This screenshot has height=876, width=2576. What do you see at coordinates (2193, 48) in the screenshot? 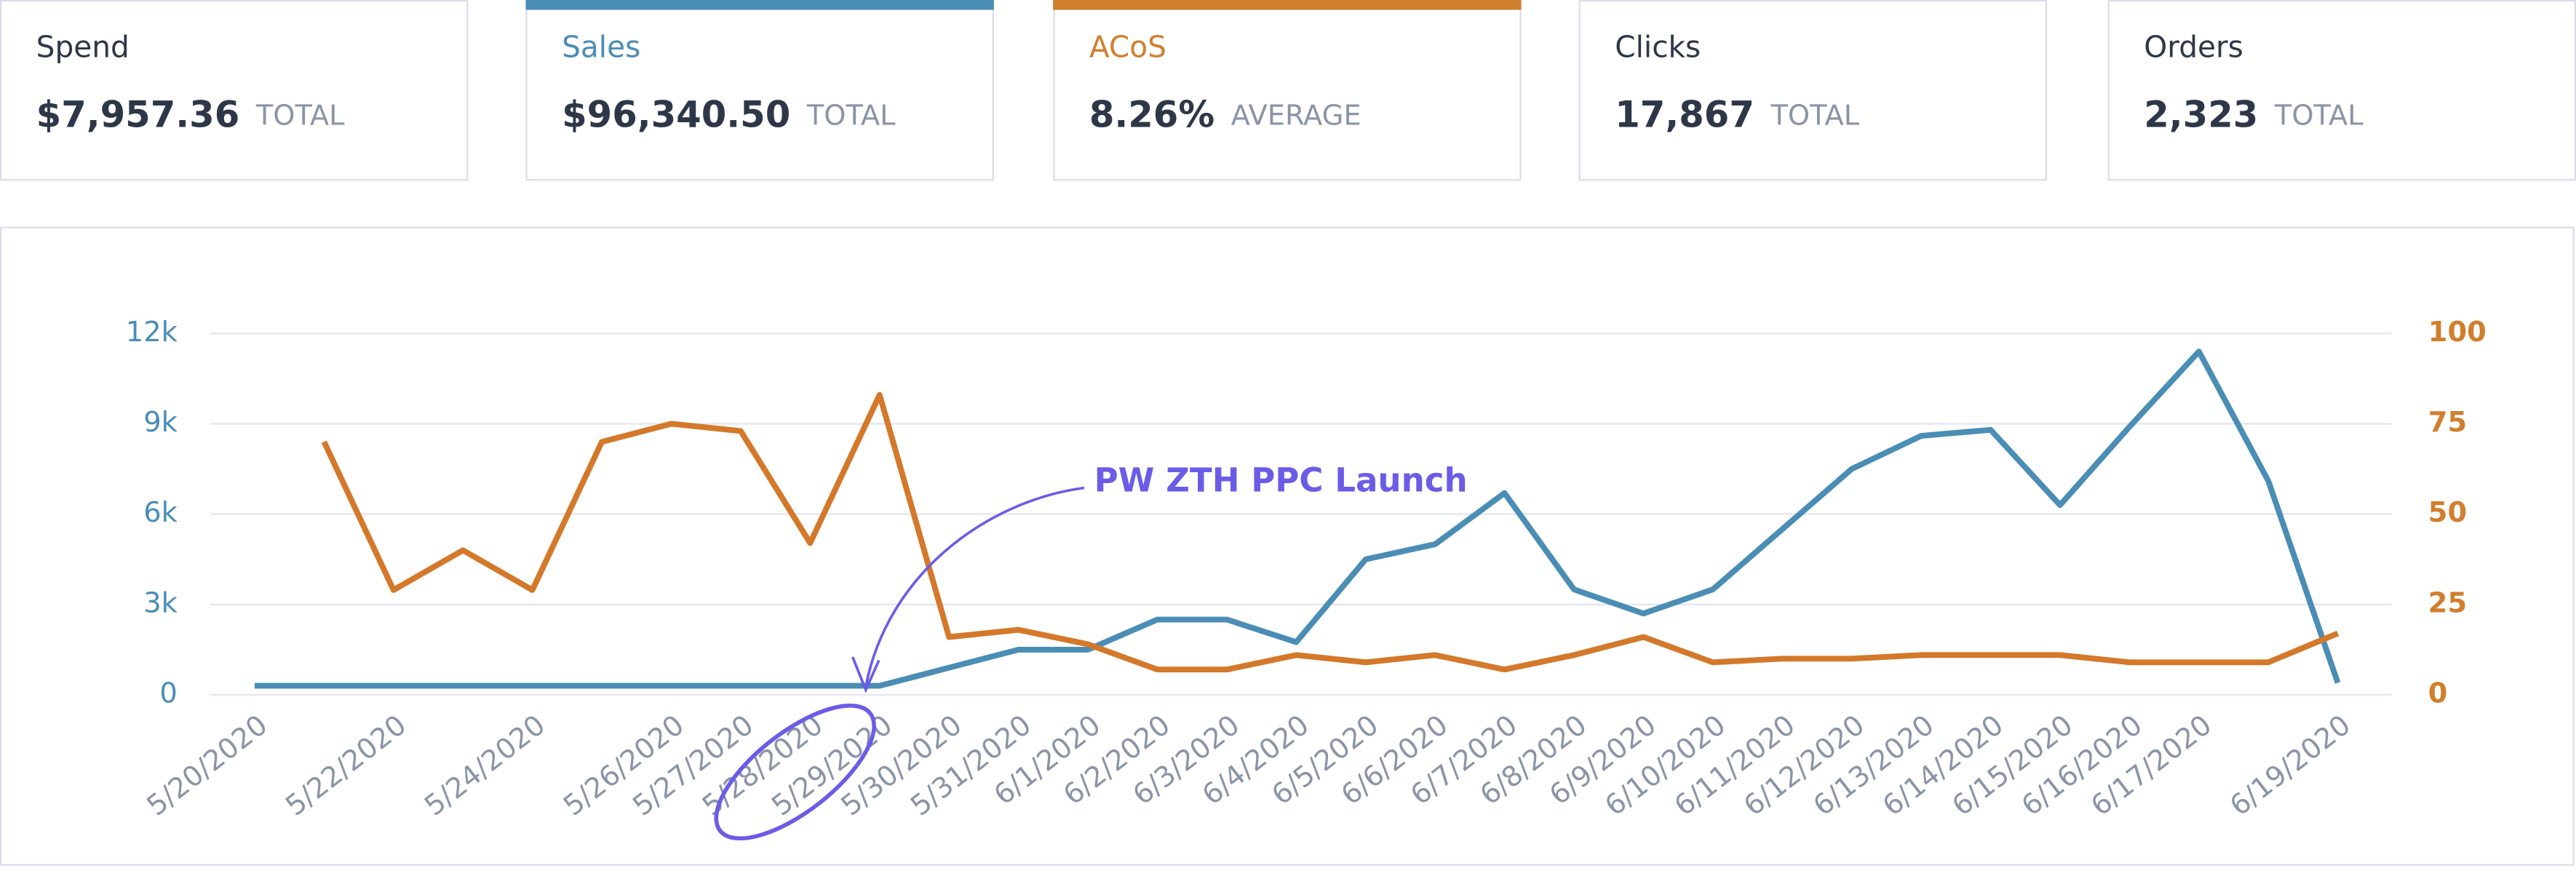
I see `card-label: Orders` at bounding box center [2193, 48].